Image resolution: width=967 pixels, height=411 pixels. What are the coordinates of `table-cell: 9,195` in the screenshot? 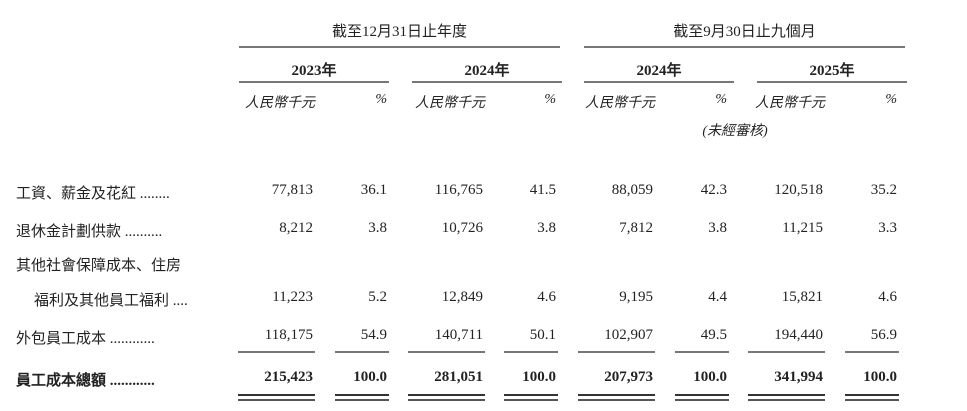 It's located at (636, 297).